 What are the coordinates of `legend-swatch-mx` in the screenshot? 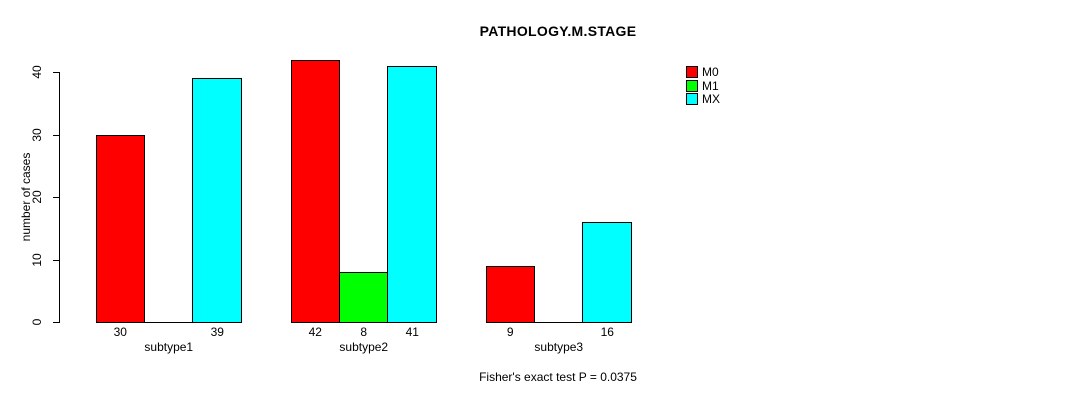 It's located at (692, 99).